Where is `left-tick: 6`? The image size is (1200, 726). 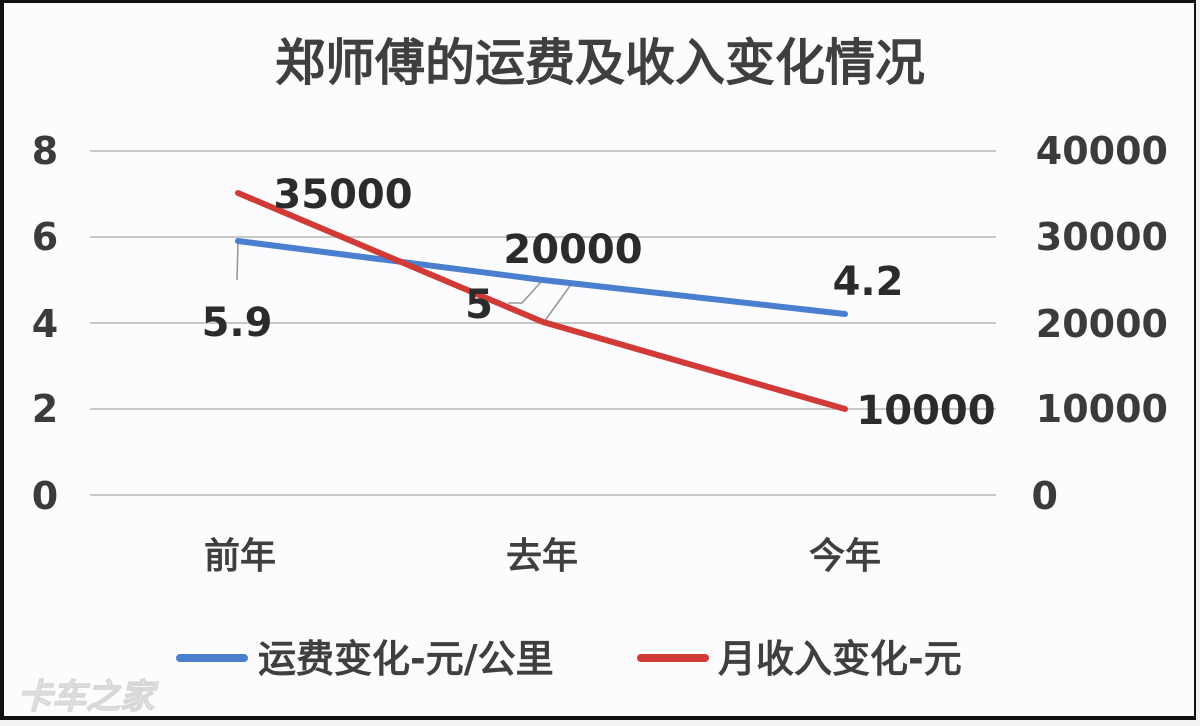 left-tick: 6 is located at coordinates (45, 237).